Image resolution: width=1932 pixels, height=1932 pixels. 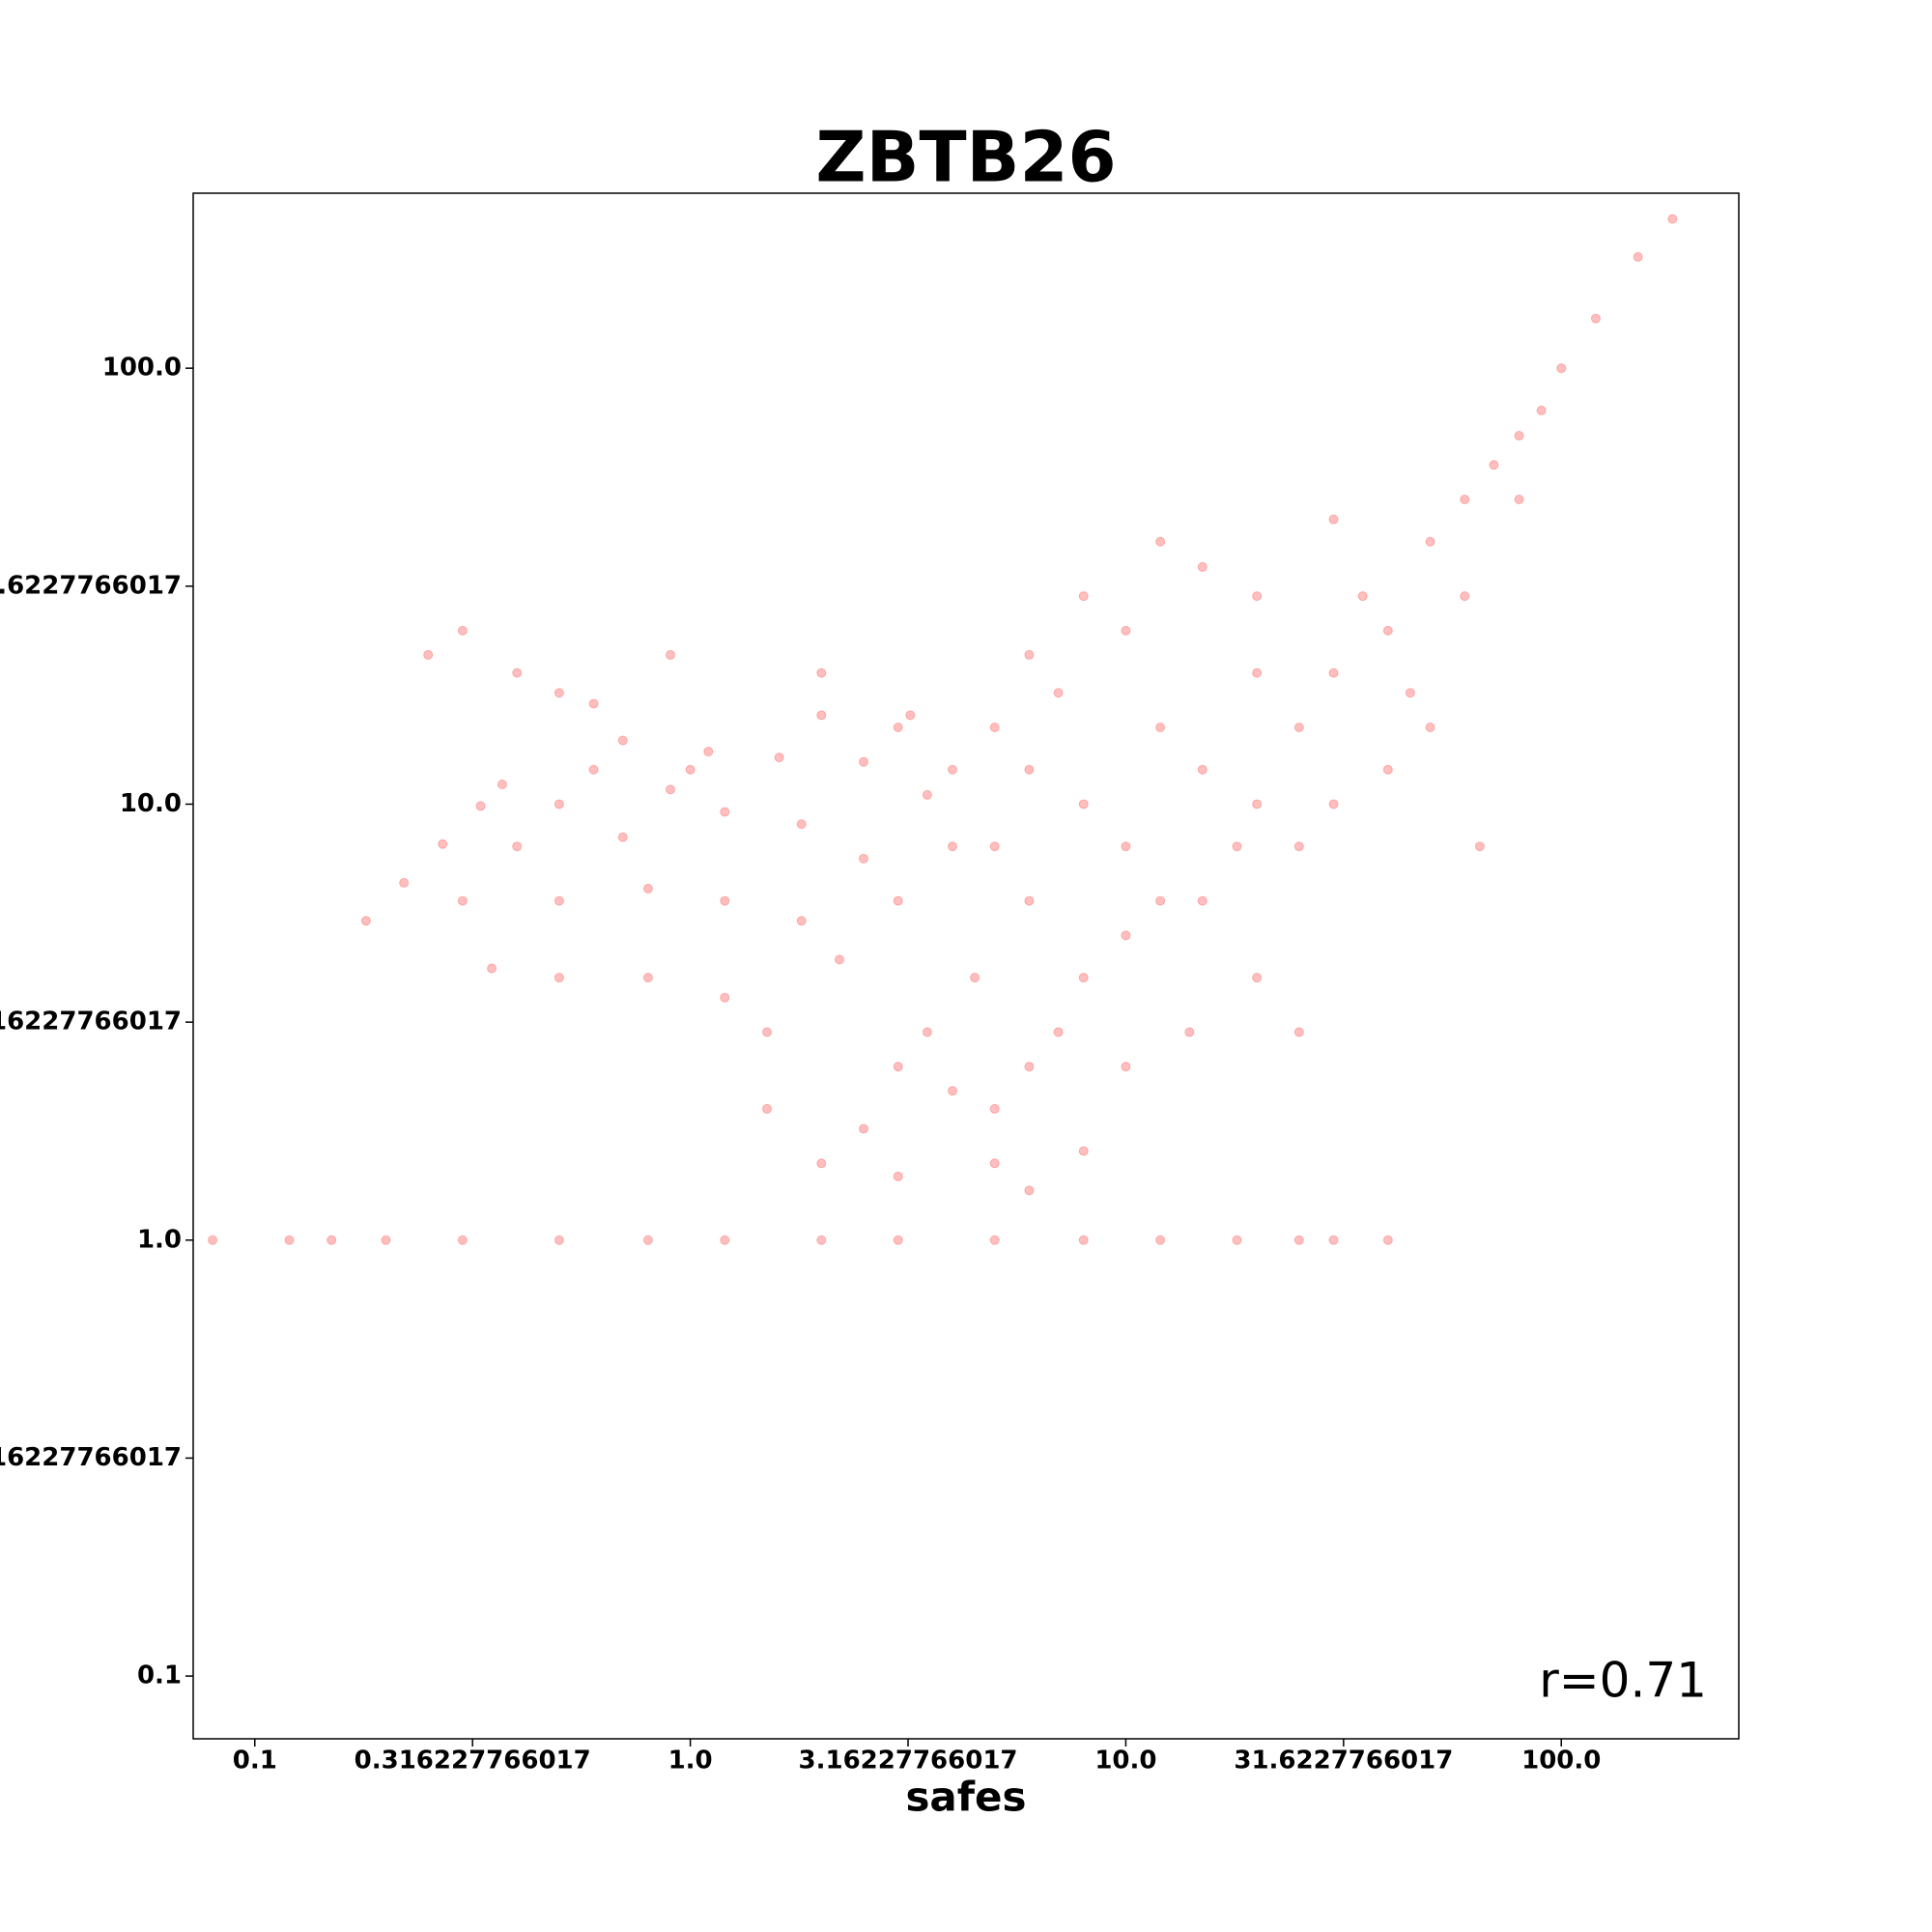 What do you see at coordinates (91, 1457) in the screenshot?
I see `y-tick-label: 0.316227766017` at bounding box center [91, 1457].